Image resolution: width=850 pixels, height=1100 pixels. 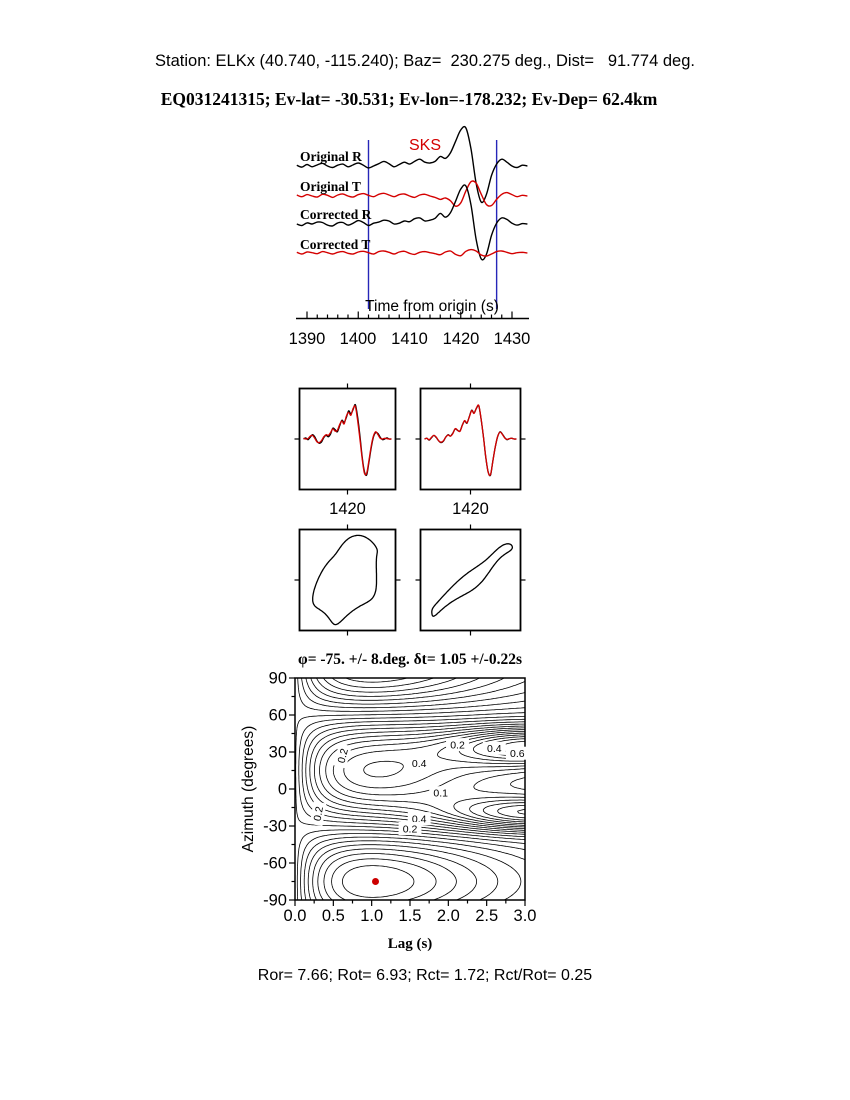 I want to click on contour-axis-ticks, so click(x=407, y=791).